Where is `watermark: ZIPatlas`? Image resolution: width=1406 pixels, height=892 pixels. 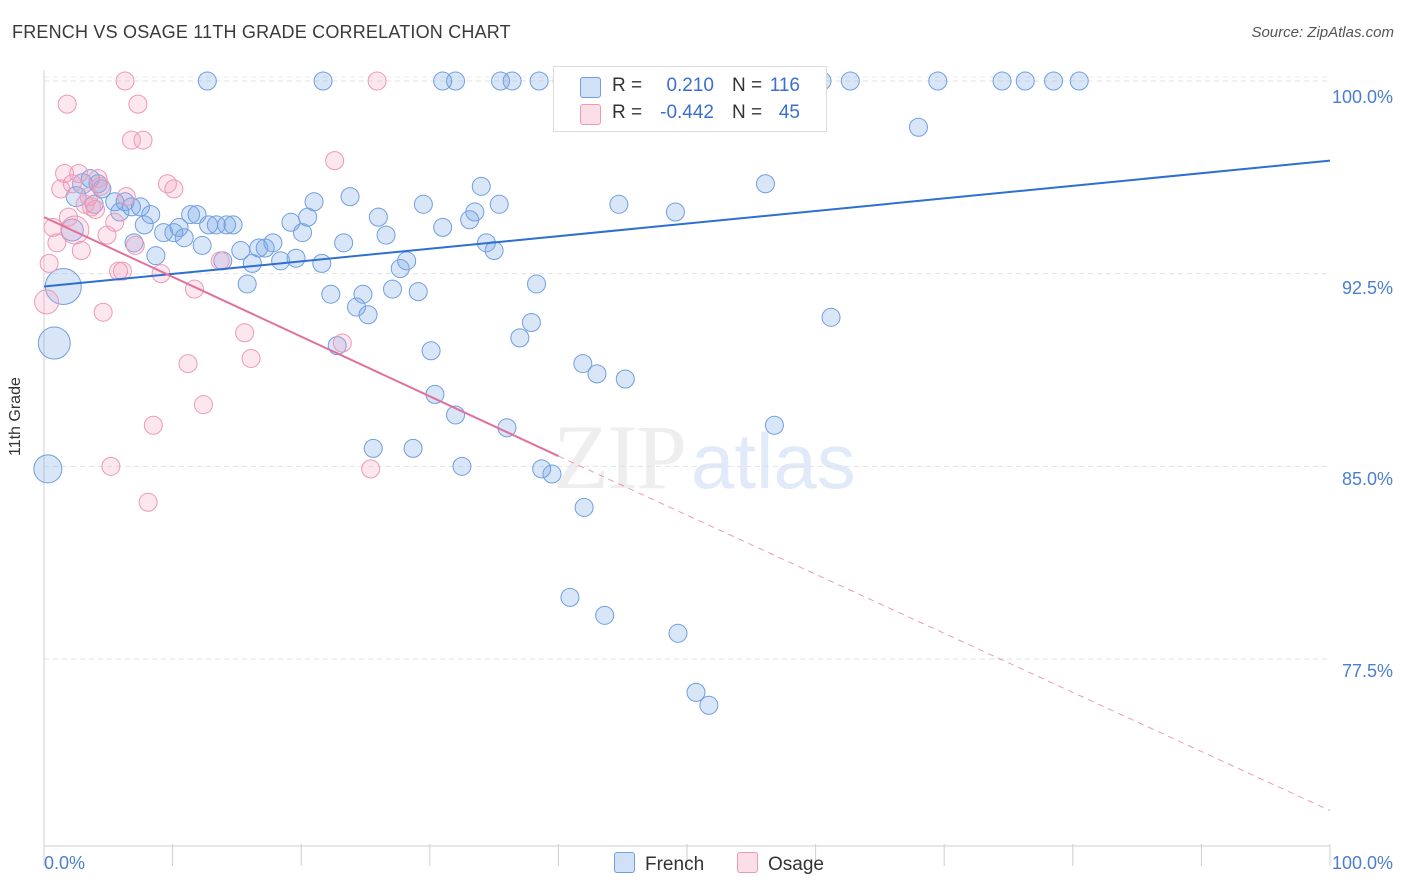 watermark: ZIPatlas is located at coordinates (704, 457).